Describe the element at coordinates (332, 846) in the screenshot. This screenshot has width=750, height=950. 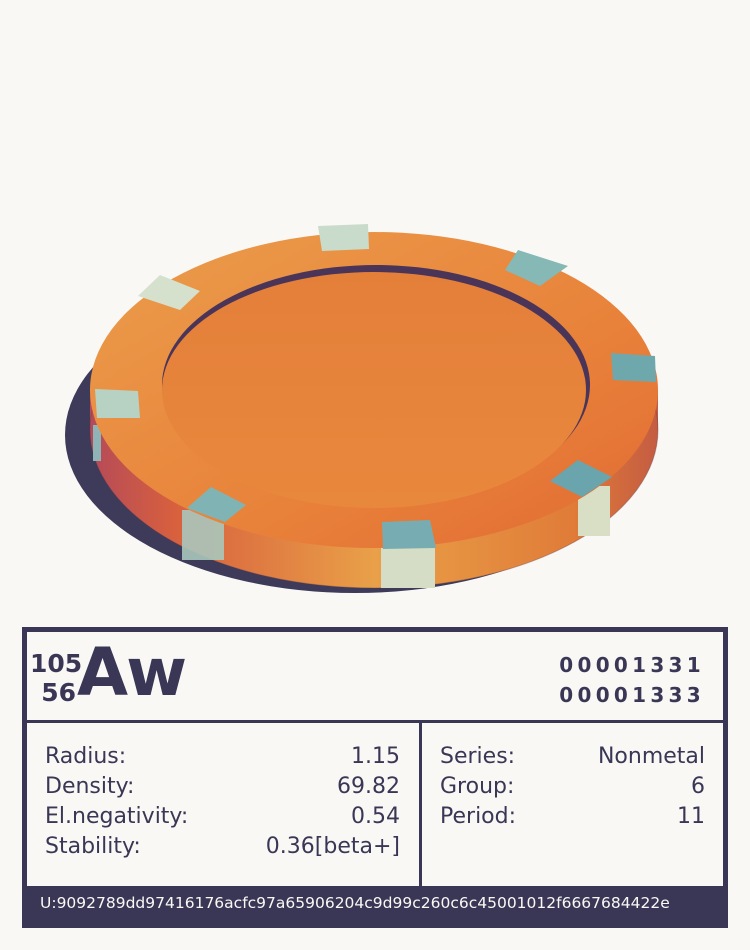
I see `property-value: 0.36[beta+]` at that location.